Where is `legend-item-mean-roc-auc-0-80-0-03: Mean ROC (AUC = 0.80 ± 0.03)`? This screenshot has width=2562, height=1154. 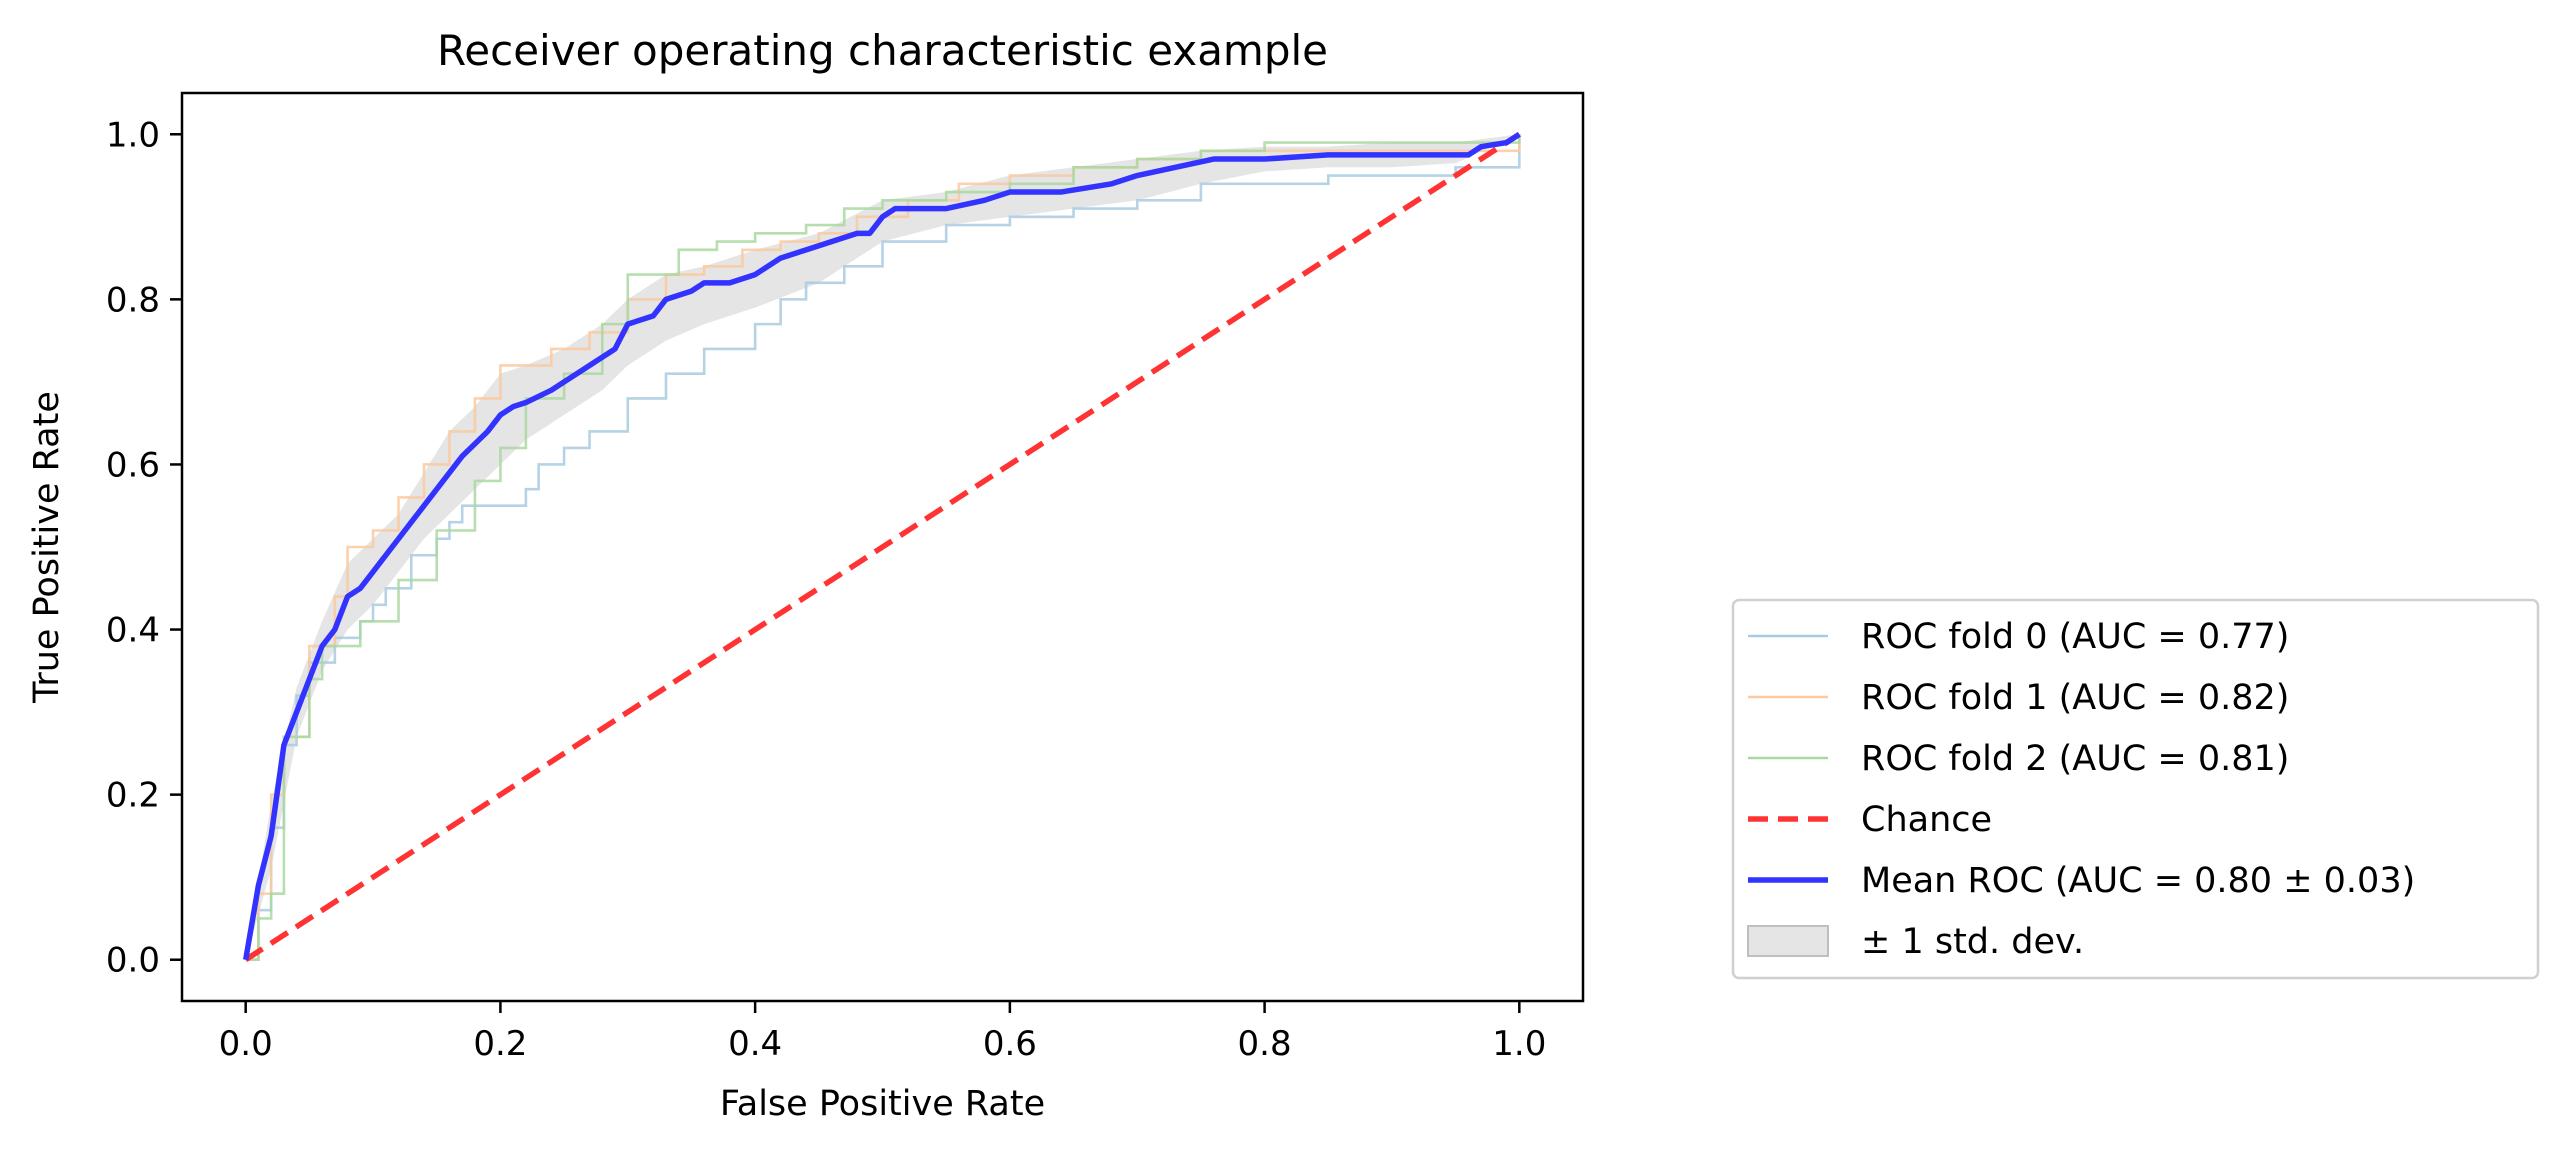 legend-item-mean-roc-auc-0-80-0-03: Mean ROC (AUC = 0.80 ± 0.03) is located at coordinates (2081, 881).